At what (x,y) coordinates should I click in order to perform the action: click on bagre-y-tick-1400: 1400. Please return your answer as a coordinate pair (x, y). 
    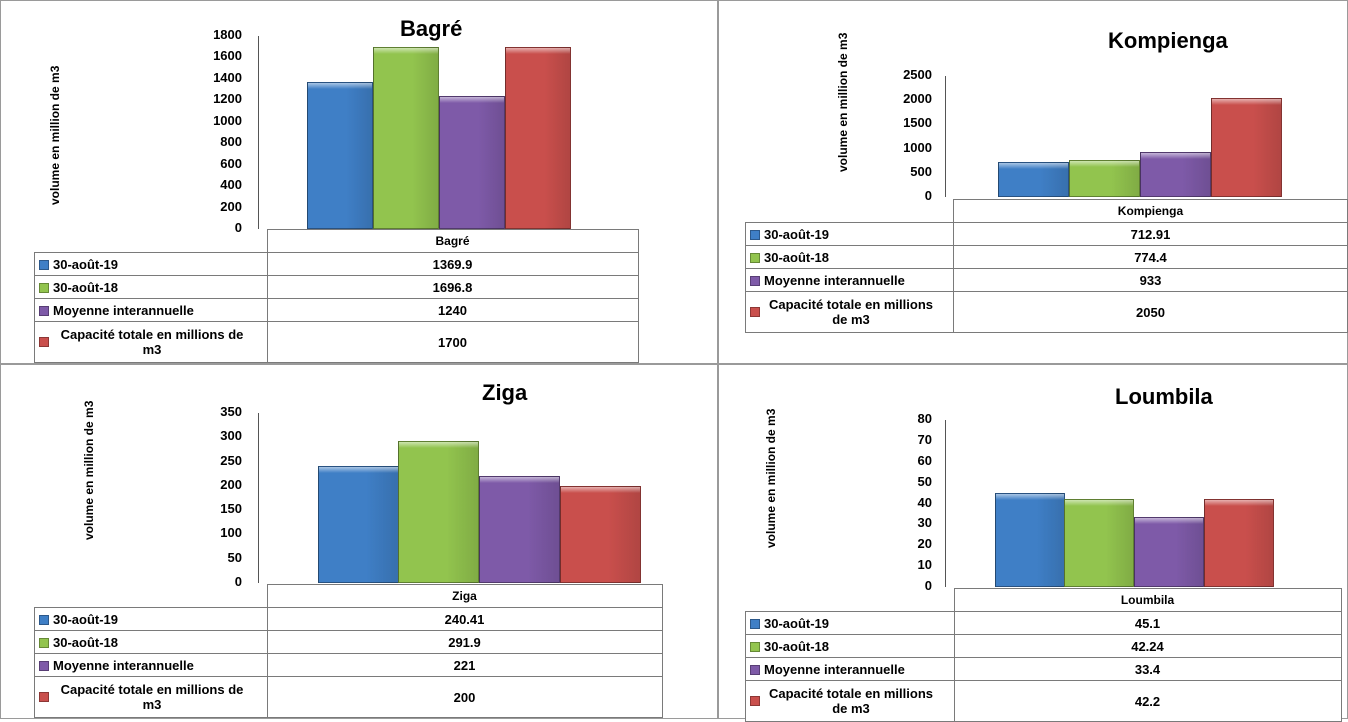
    Looking at the image, I should click on (227, 77).